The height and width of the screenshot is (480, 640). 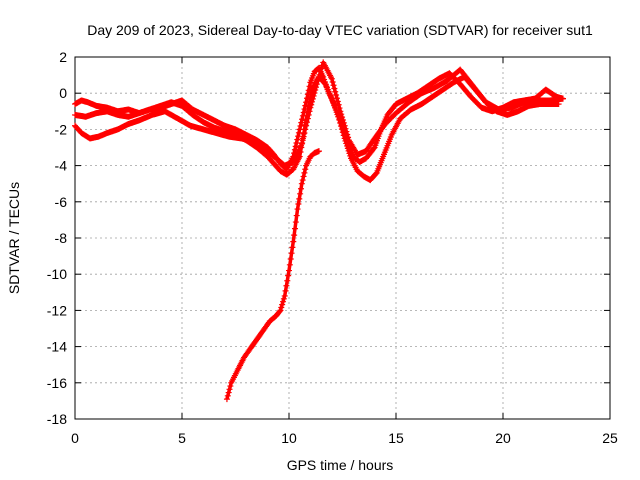 What do you see at coordinates (63, 93) in the screenshot?
I see `y-tick-label: 0` at bounding box center [63, 93].